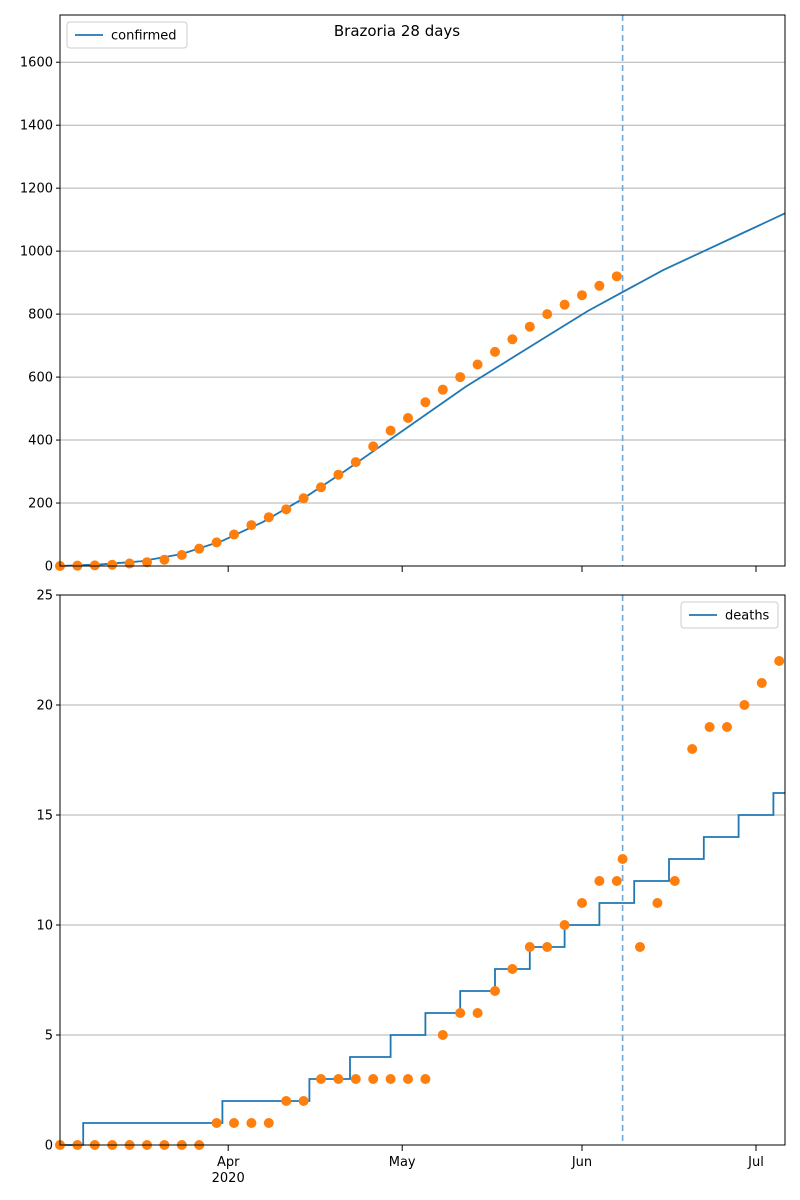 The height and width of the screenshot is (1200, 800). I want to click on y-tick-label: 1200, so click(36, 189).